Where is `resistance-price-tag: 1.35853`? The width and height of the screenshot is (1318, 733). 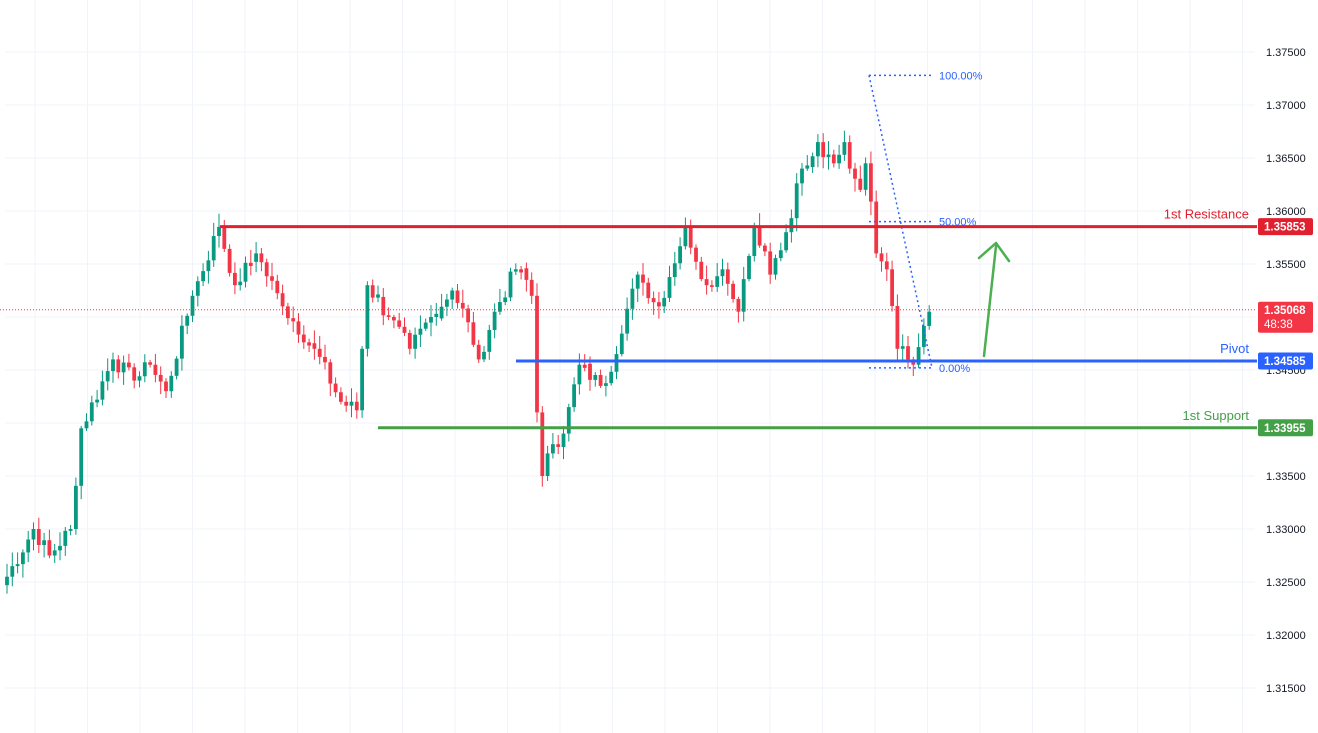 resistance-price-tag: 1.35853 is located at coordinates (1285, 227).